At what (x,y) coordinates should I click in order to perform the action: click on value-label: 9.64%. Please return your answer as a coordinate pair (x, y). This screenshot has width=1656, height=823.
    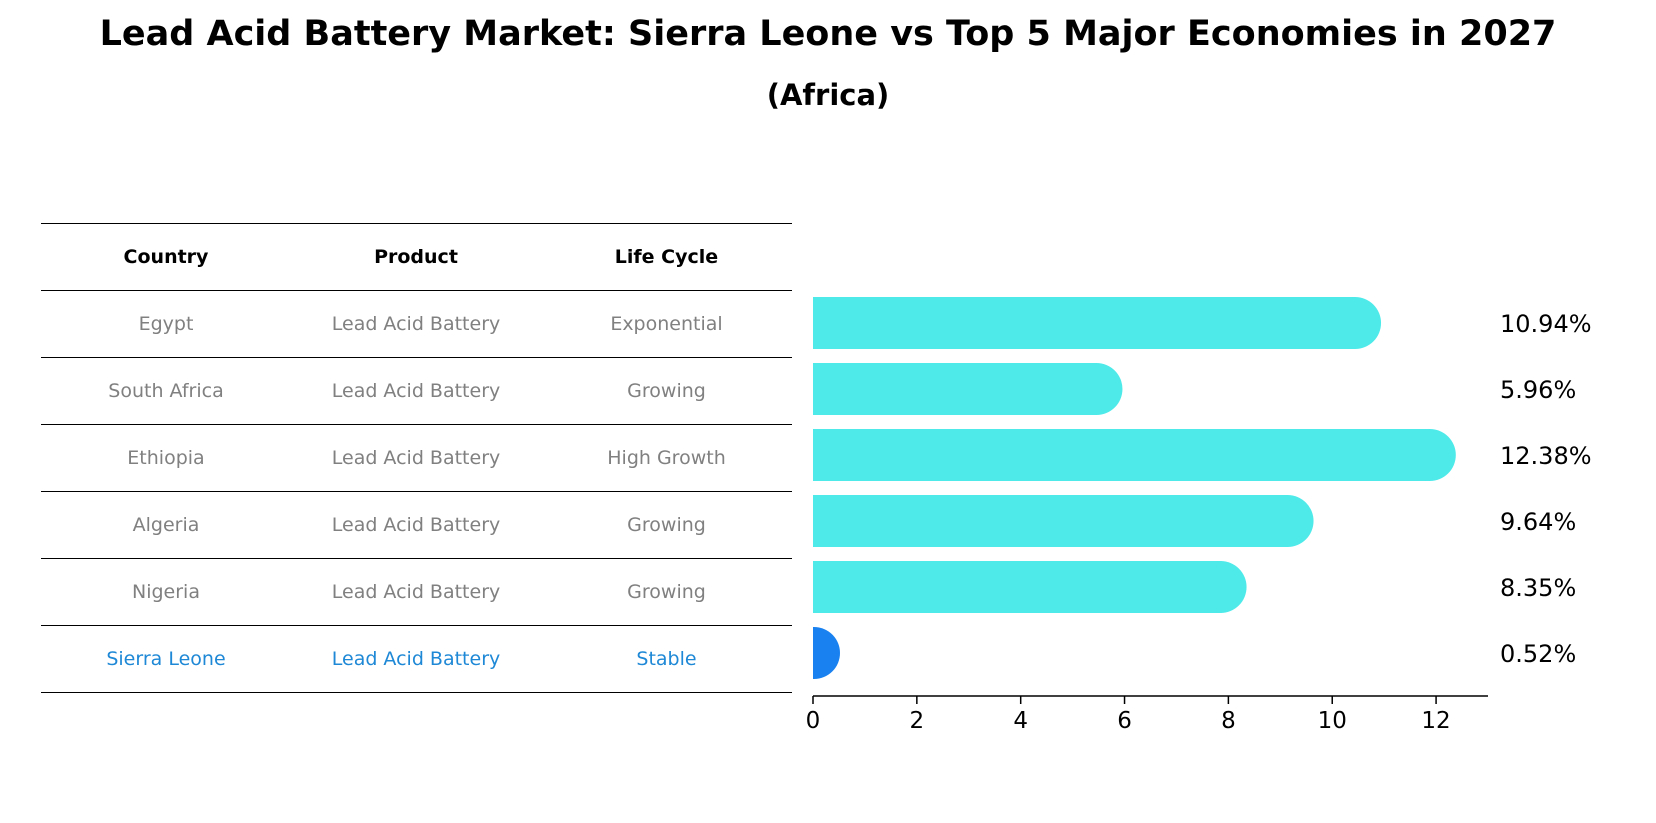
    Looking at the image, I should click on (1538, 522).